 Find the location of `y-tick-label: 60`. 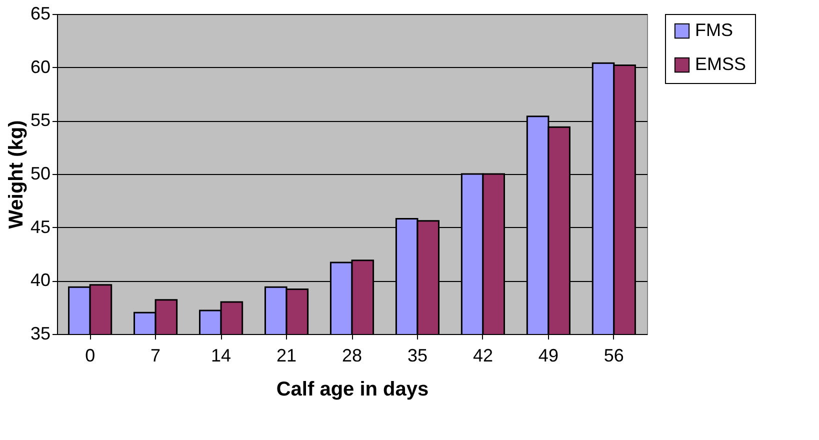

y-tick-label: 60 is located at coordinates (40, 66).